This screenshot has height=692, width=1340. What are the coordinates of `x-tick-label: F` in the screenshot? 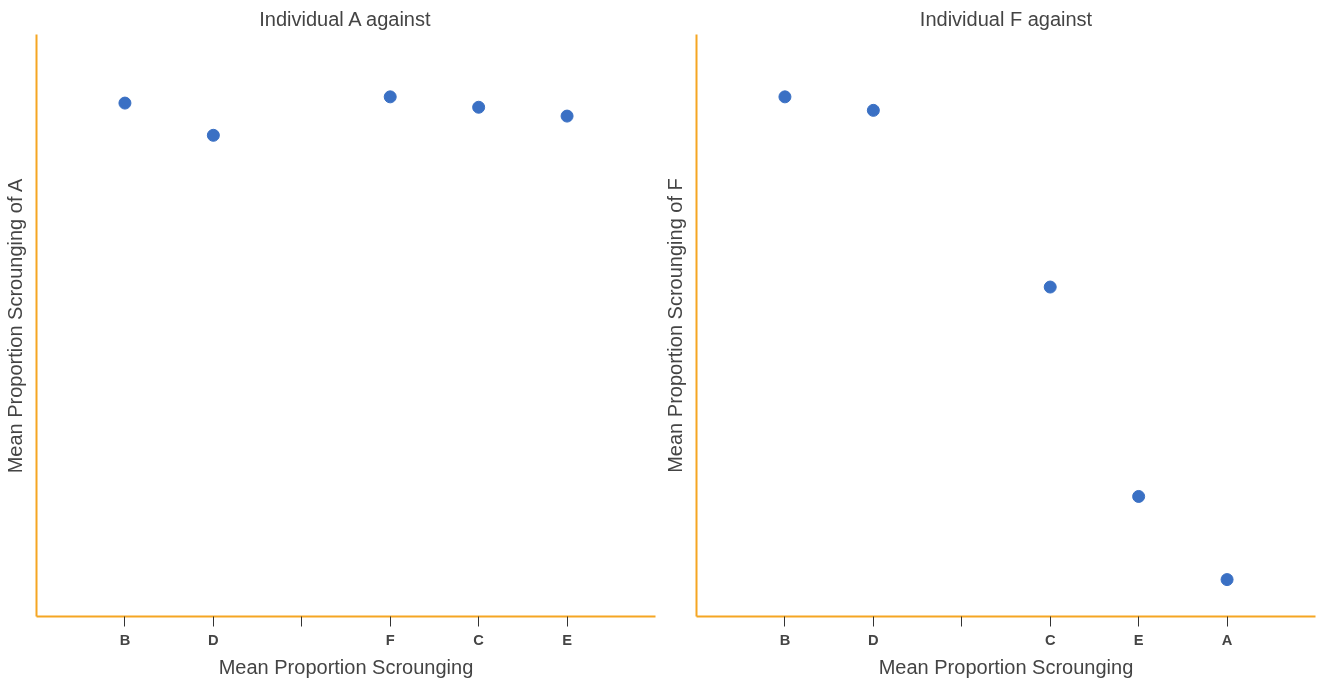 It's located at (390, 639).